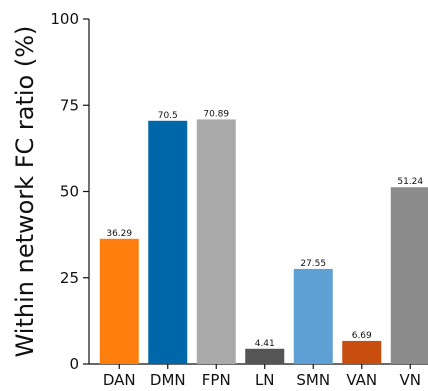 The height and width of the screenshot is (391, 428). Describe the element at coordinates (216, 114) in the screenshot. I see `value-label: 70.89` at that location.